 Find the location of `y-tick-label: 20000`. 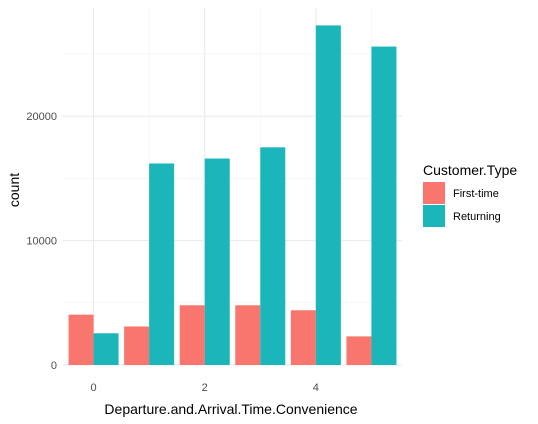

y-tick-label: 20000 is located at coordinates (41, 117).